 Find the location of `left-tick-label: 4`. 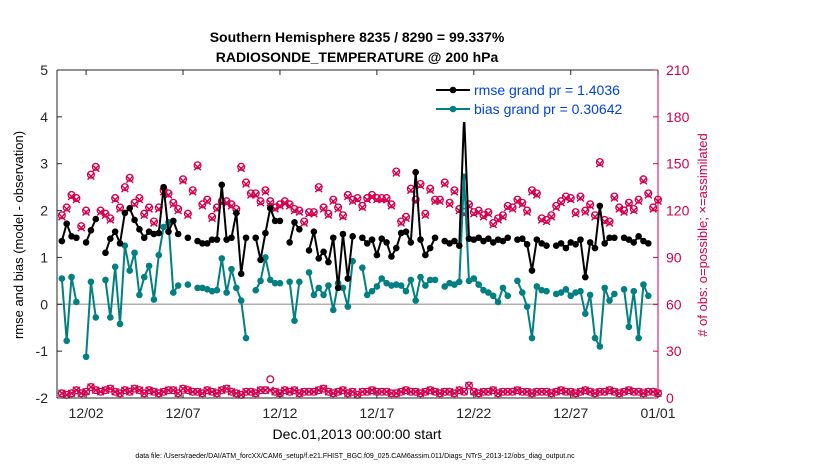

left-tick-label: 4 is located at coordinates (44, 117).